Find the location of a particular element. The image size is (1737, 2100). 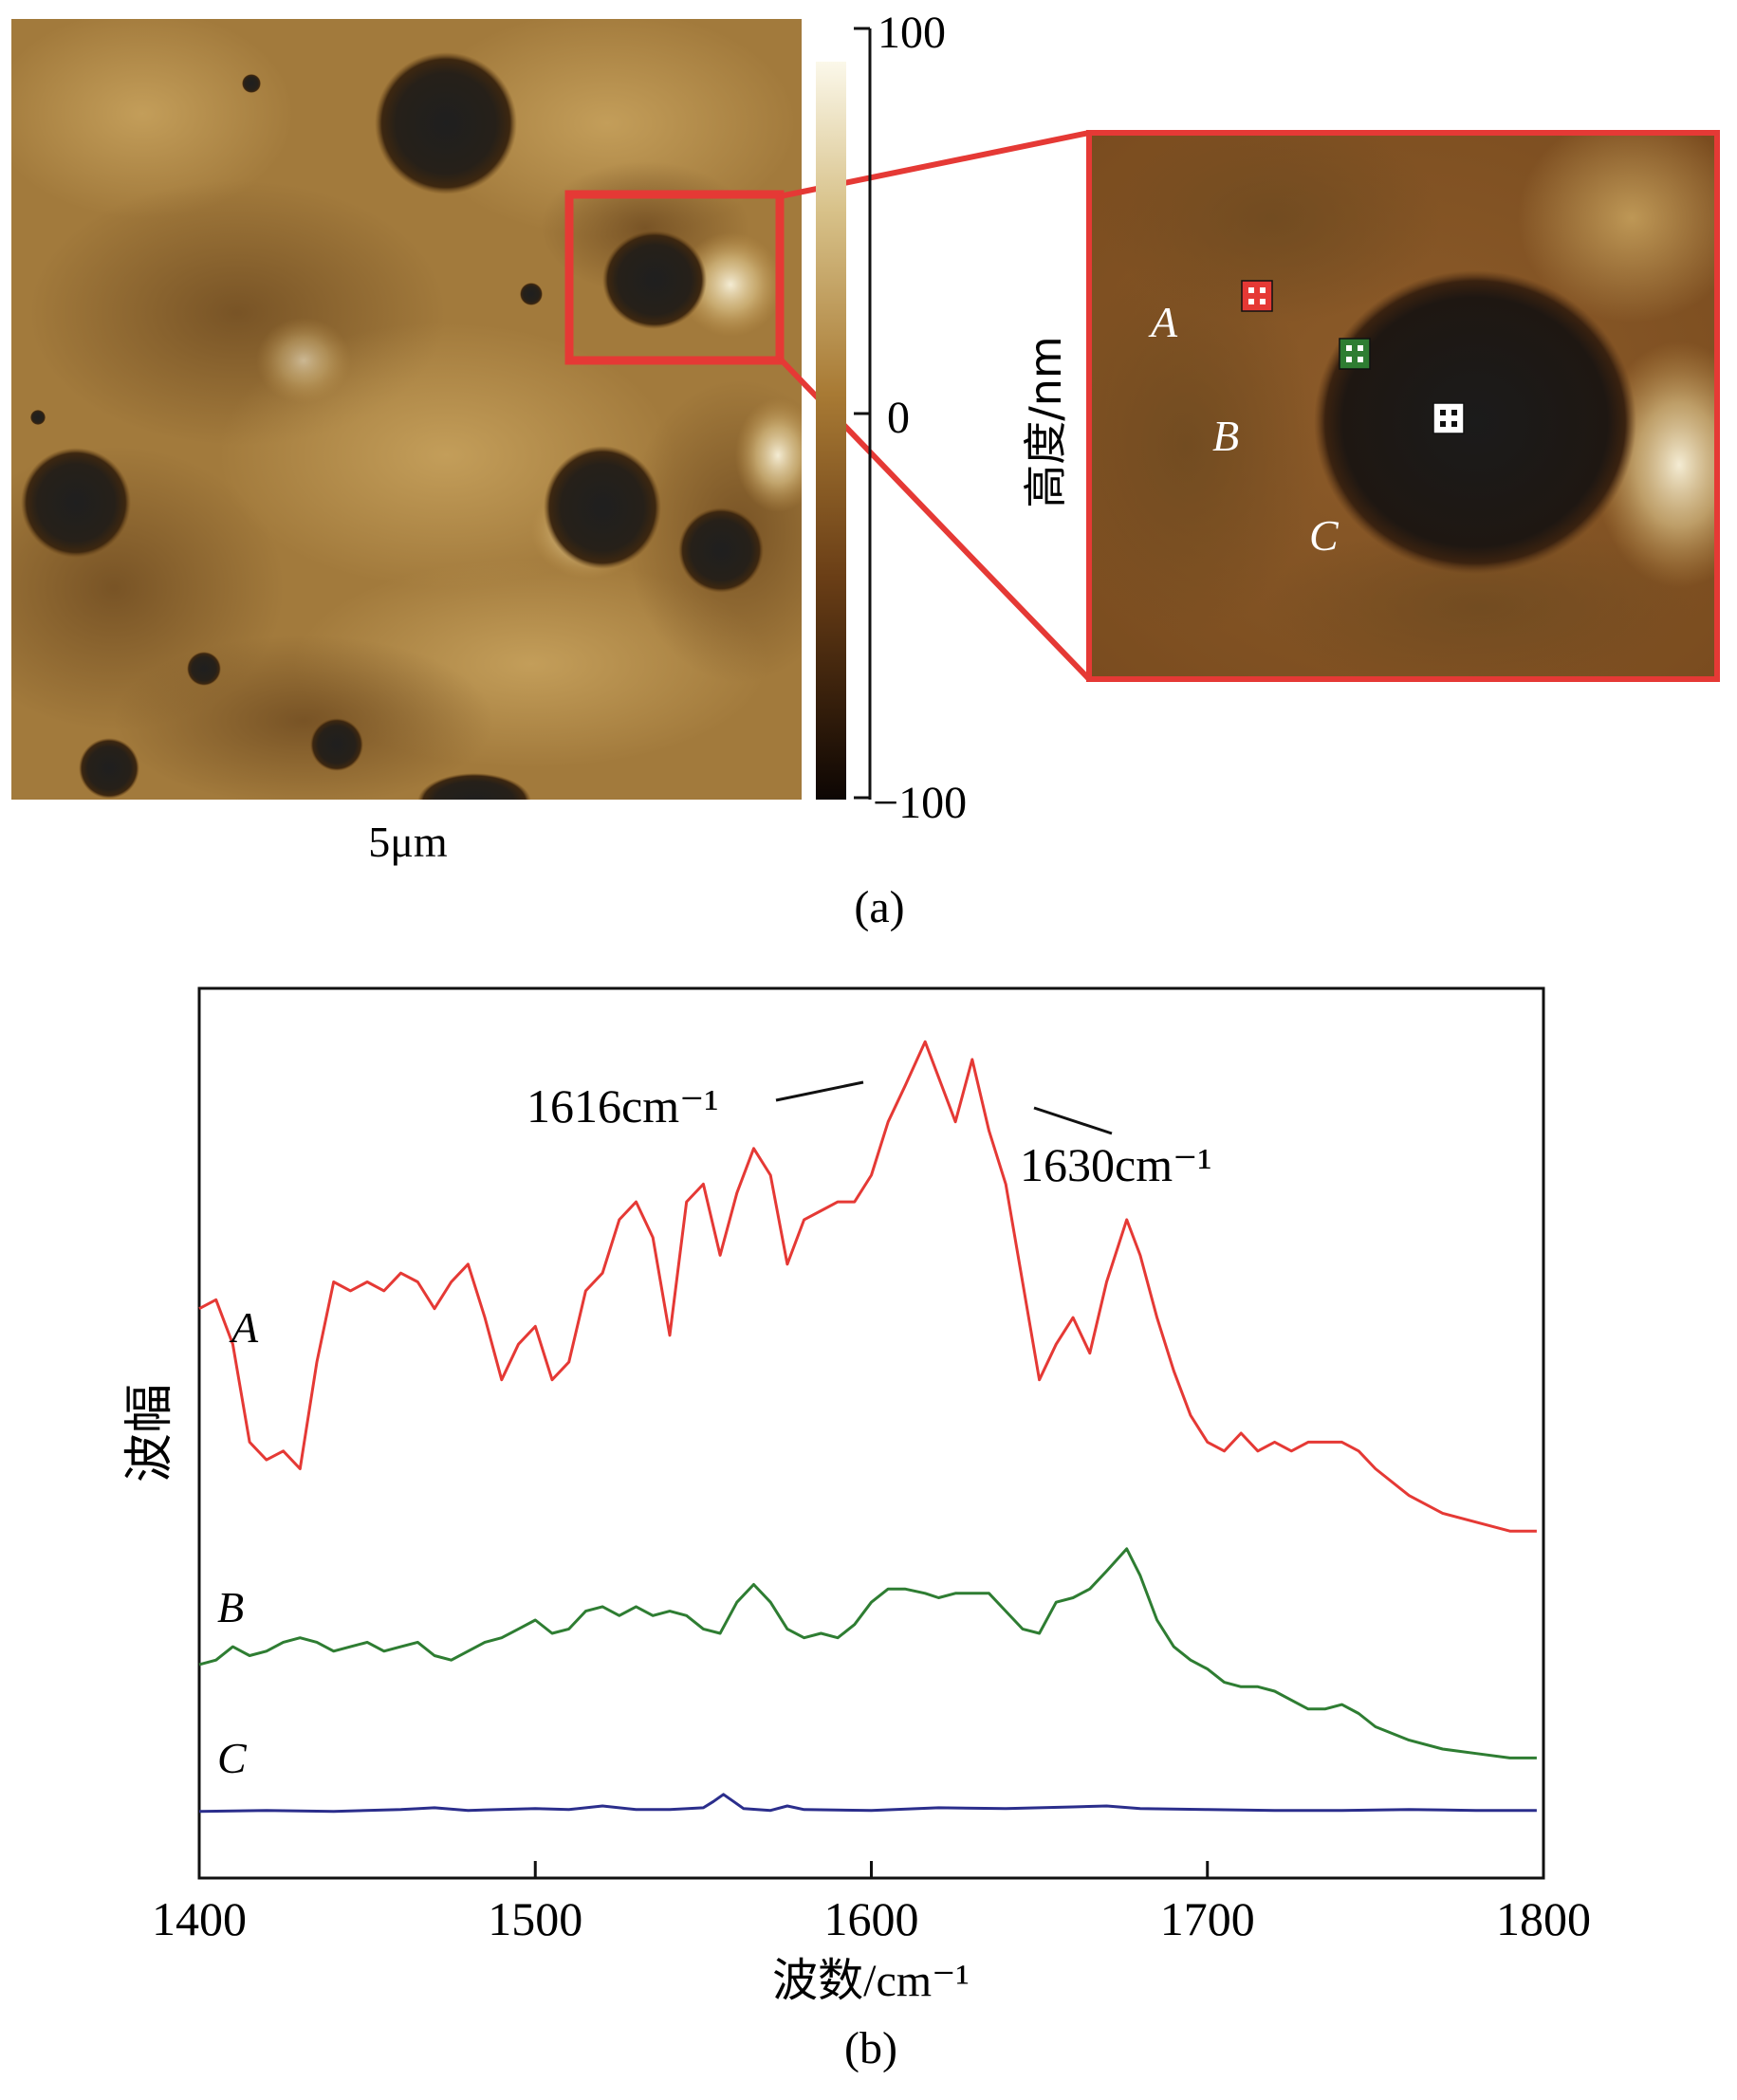

inset-frame is located at coordinates (1403, 406).